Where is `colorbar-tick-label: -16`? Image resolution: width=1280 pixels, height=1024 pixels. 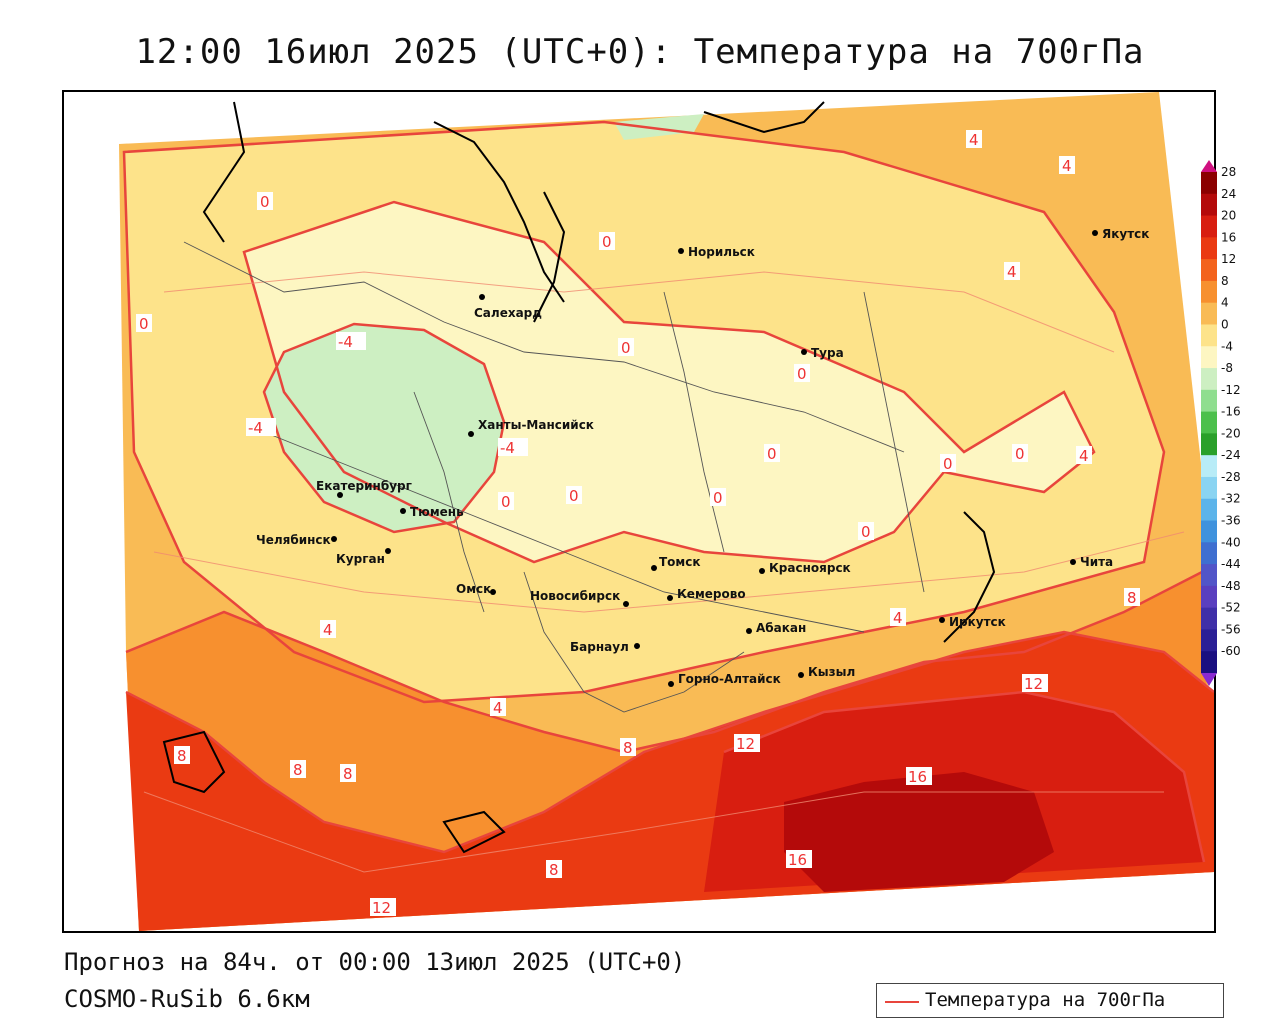 colorbar-tick-label: -16 is located at coordinates (1231, 412).